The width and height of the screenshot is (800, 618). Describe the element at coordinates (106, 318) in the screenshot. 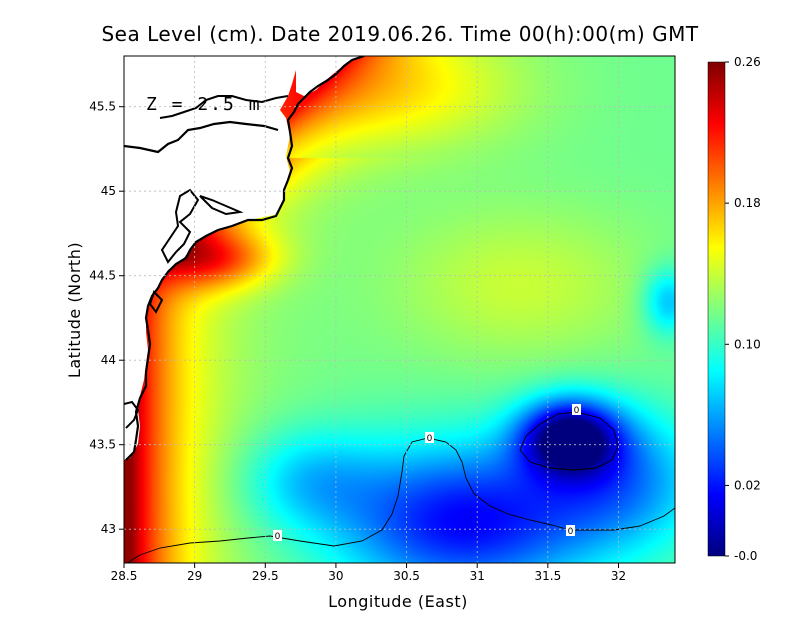

I see `y-axis: 43 43.5 44 44.5 45 45.5` at that location.